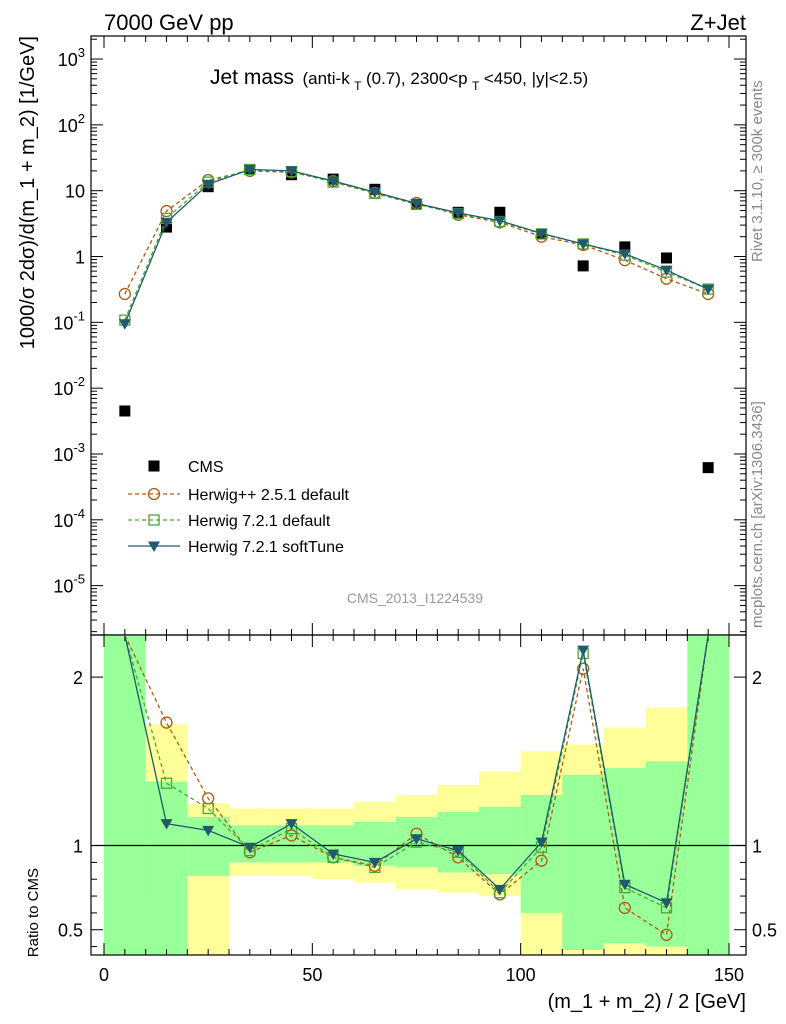  I want to click on mcplots-label: mcplots.cern.ch [arXiv:1306.3436], so click(757, 514).